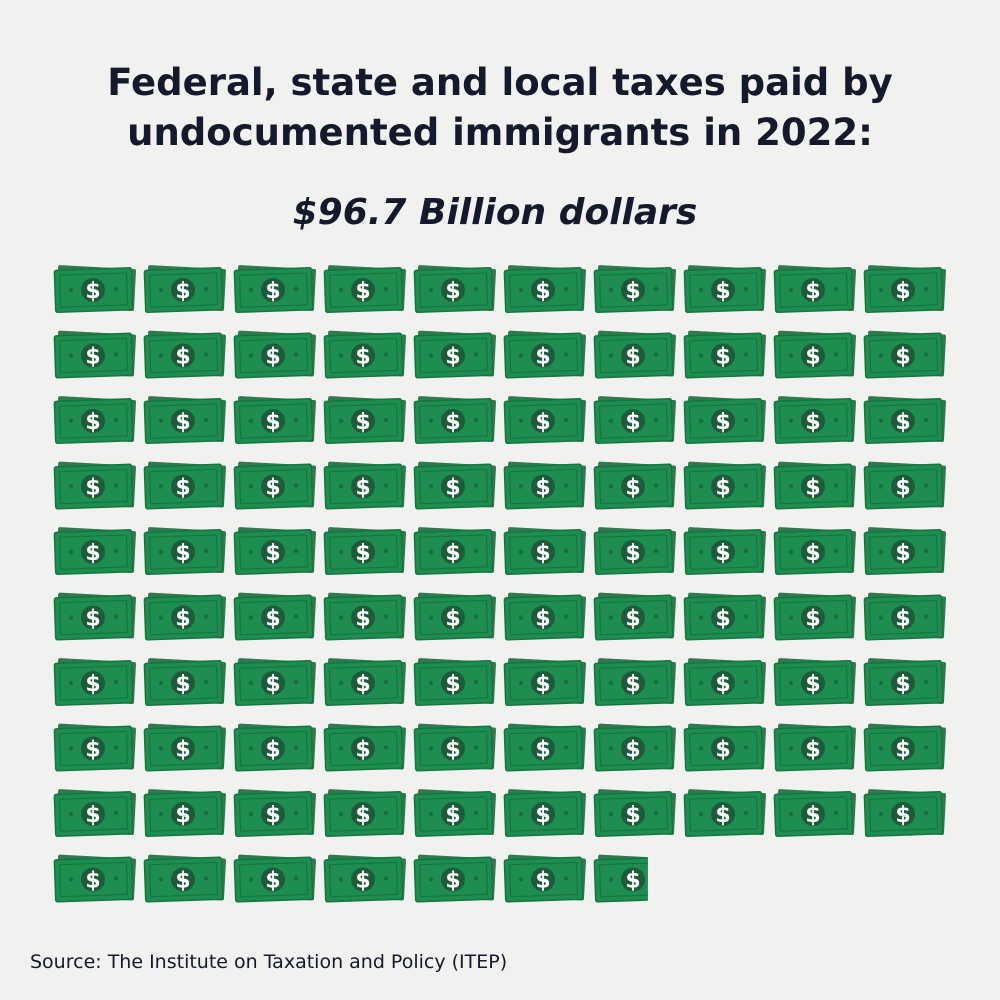  Describe the element at coordinates (495, 212) in the screenshot. I see `chart-subtitle: $96.7 Billion dollars` at that location.